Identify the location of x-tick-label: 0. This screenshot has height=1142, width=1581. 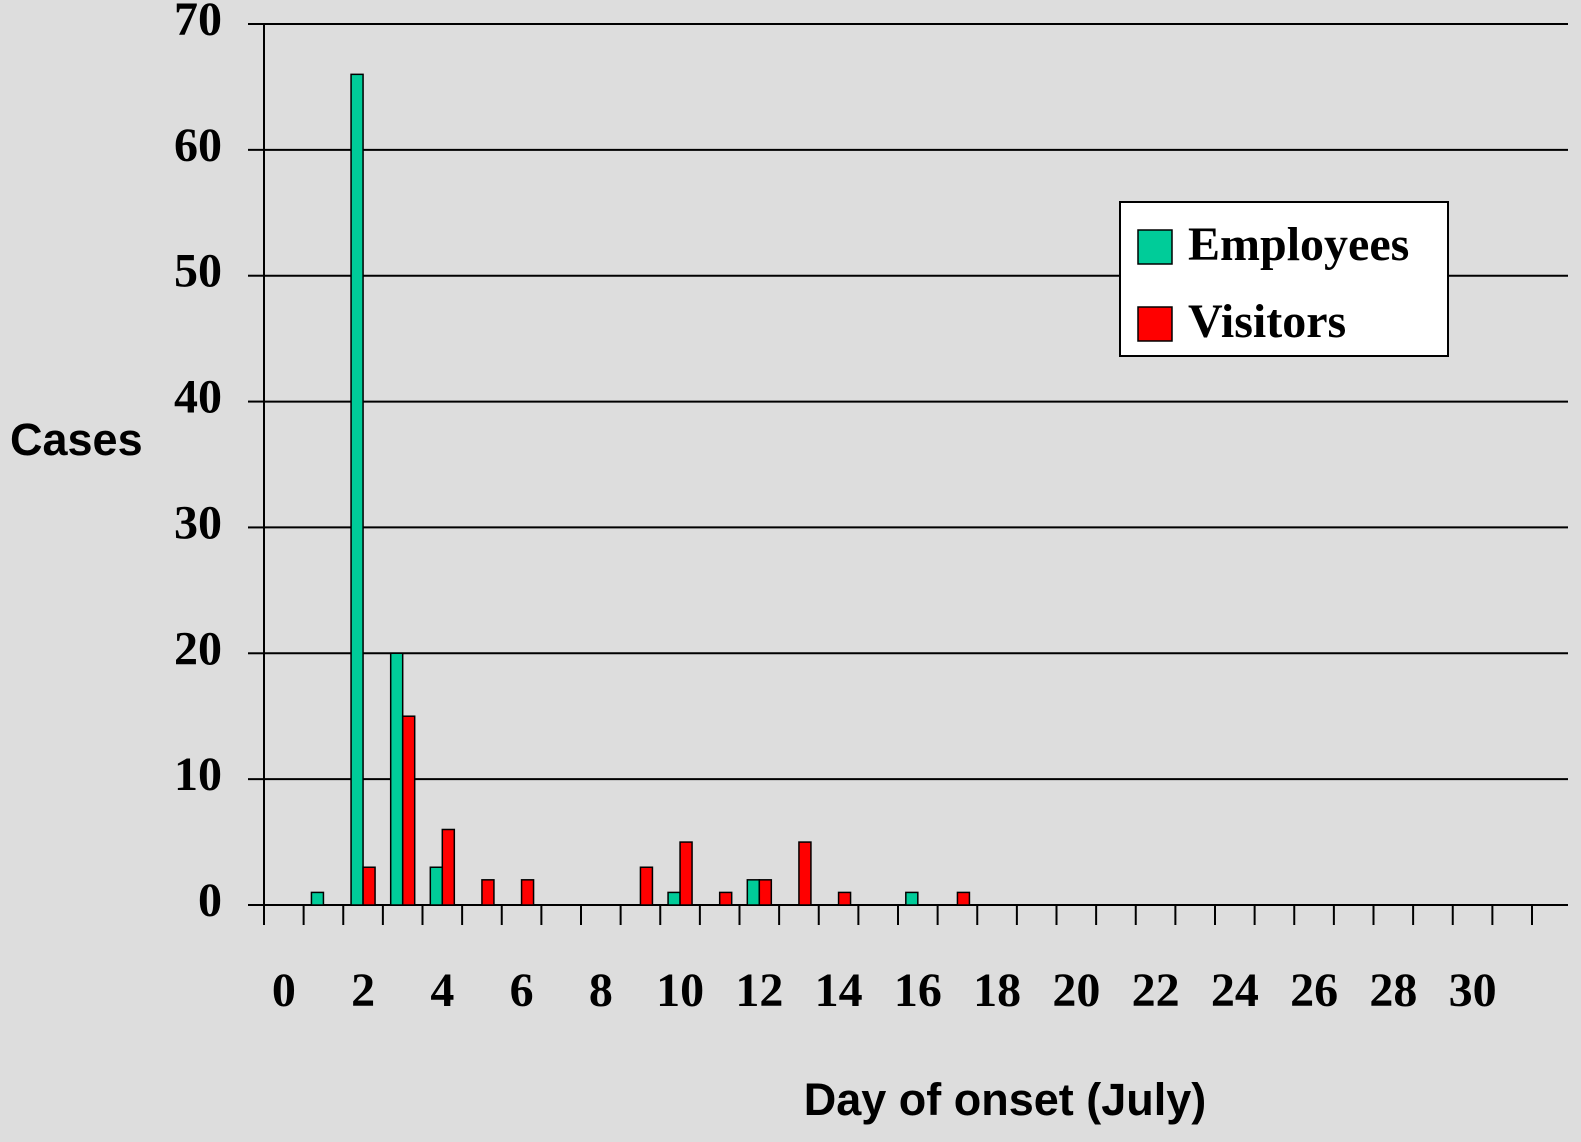
(284, 990).